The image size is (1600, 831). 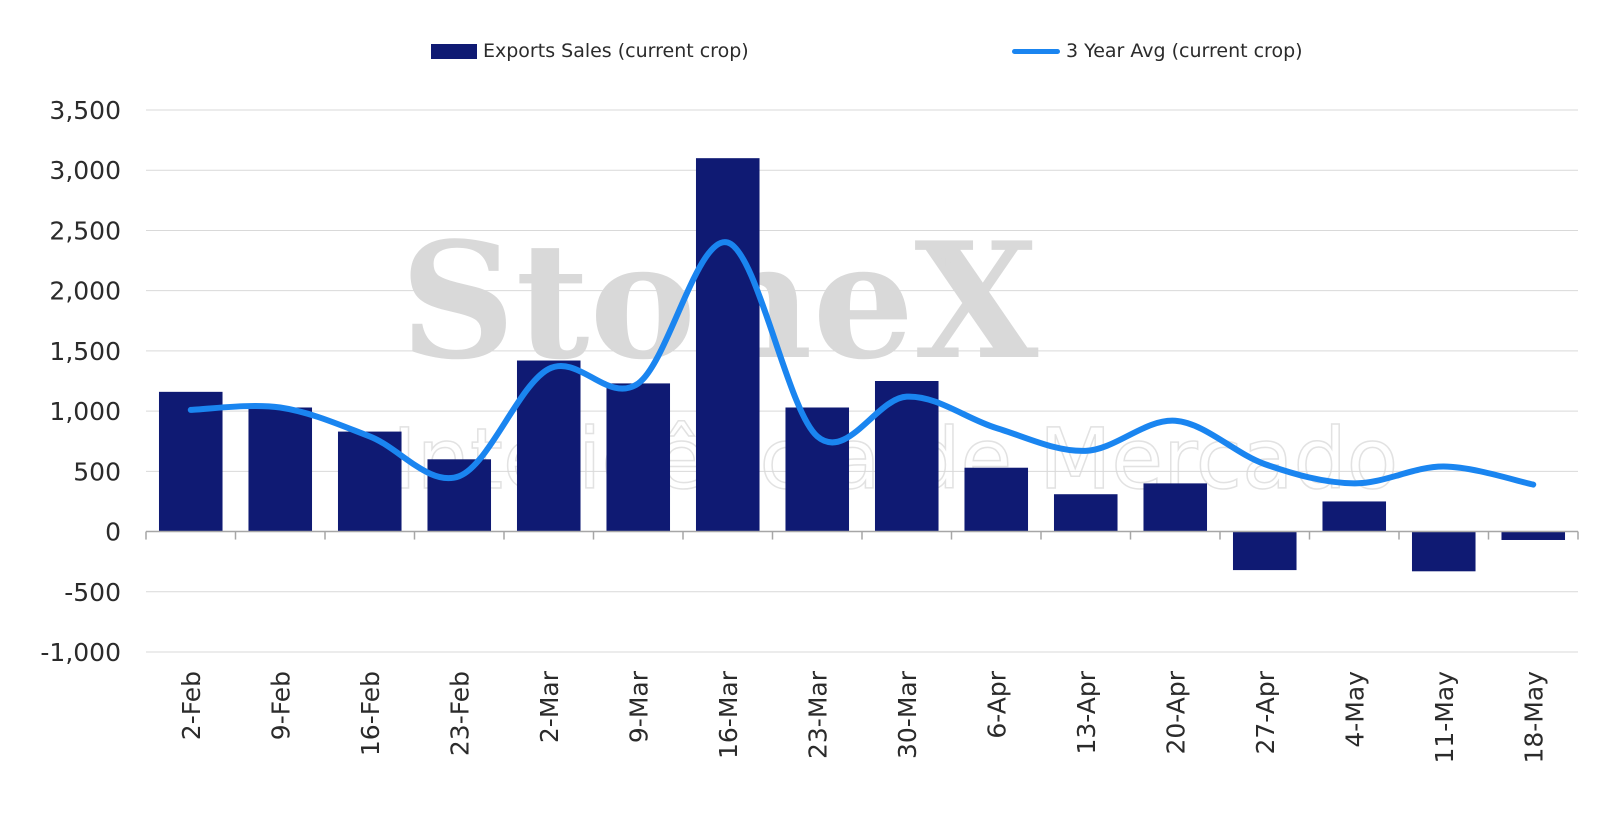 I want to click on x-tick-label: 11-May, so click(x=1444, y=717).